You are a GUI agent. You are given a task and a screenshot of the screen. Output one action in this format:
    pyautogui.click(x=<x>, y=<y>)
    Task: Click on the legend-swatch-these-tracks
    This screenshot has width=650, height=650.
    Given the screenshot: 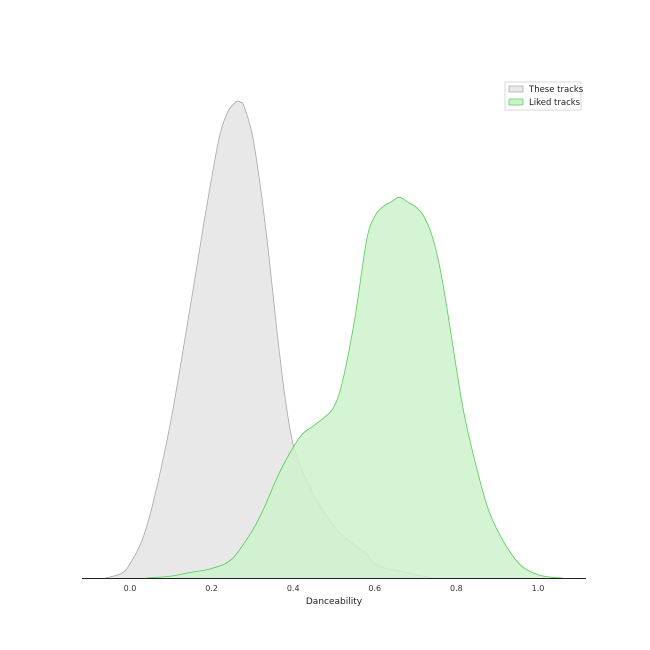 What is the action you would take?
    pyautogui.click(x=516, y=89)
    